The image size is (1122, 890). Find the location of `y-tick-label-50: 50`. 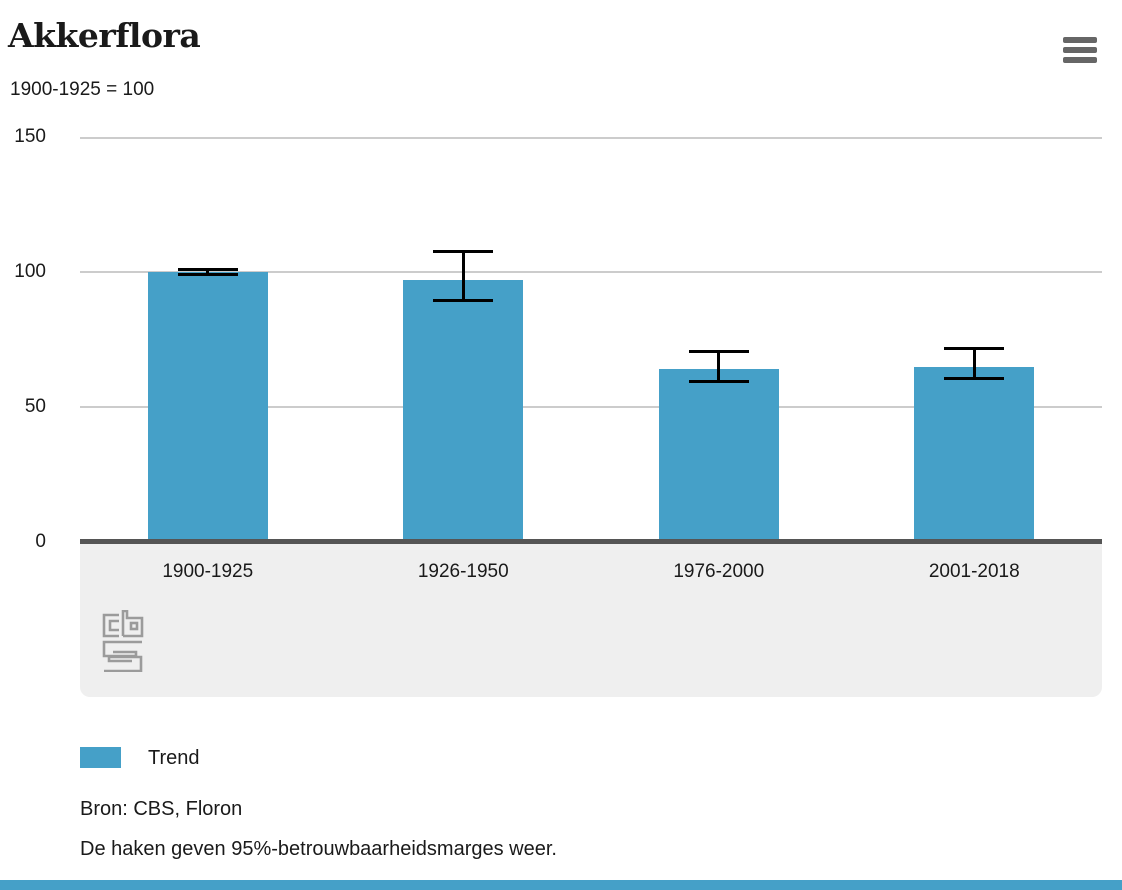

y-tick-label-50: 50 is located at coordinates (35, 406).